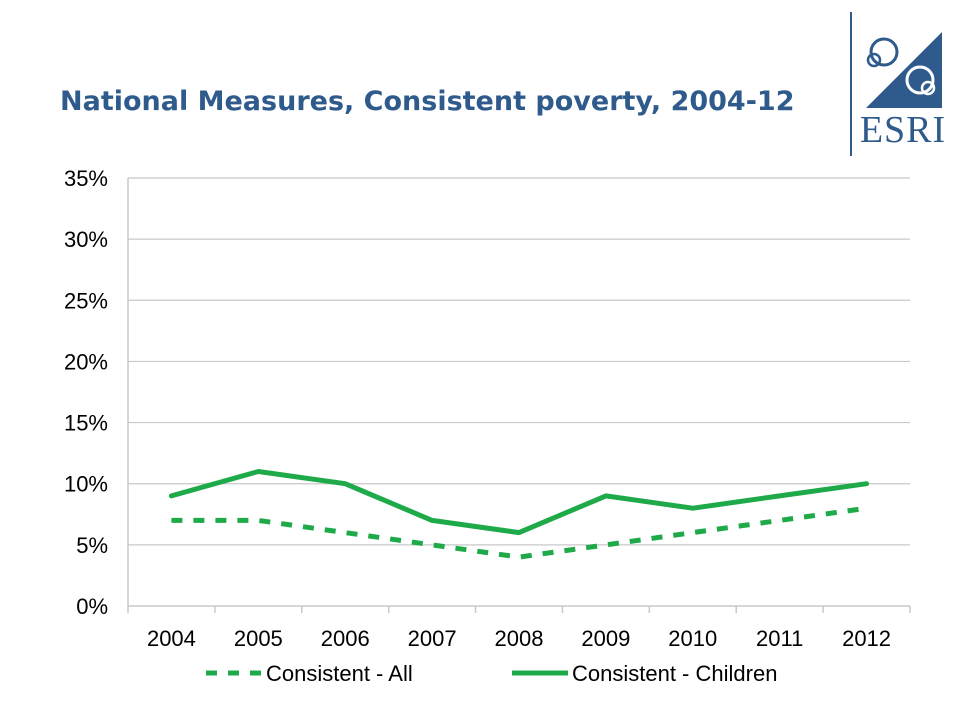  I want to click on series-line-consistent-all, so click(519, 532).